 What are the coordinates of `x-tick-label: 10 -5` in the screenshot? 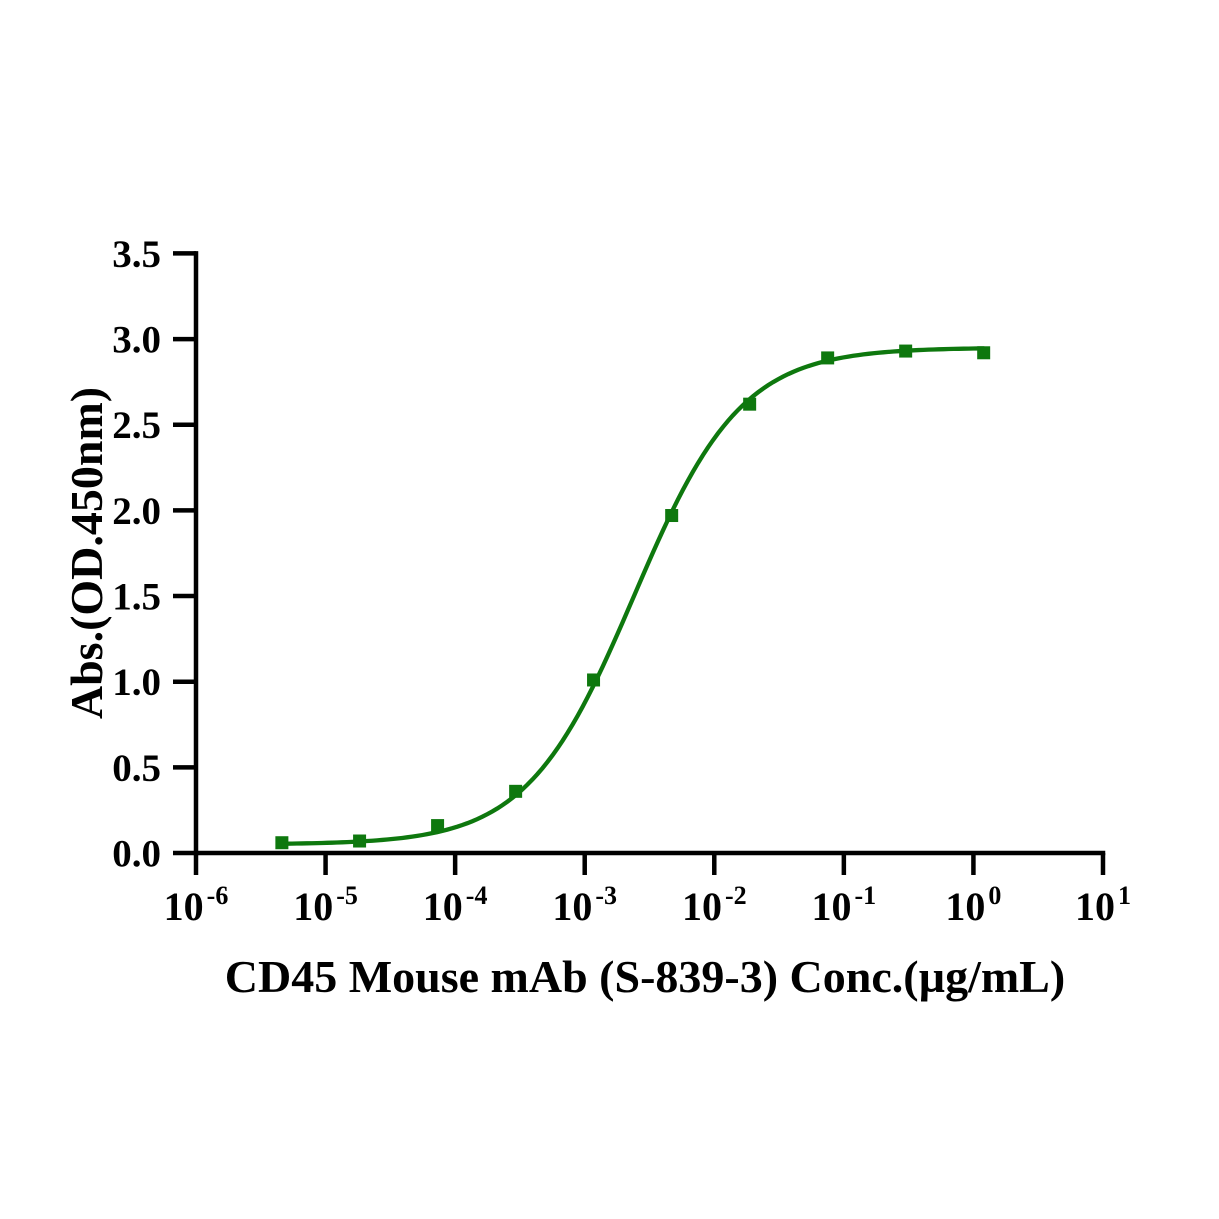 It's located at (325, 905).